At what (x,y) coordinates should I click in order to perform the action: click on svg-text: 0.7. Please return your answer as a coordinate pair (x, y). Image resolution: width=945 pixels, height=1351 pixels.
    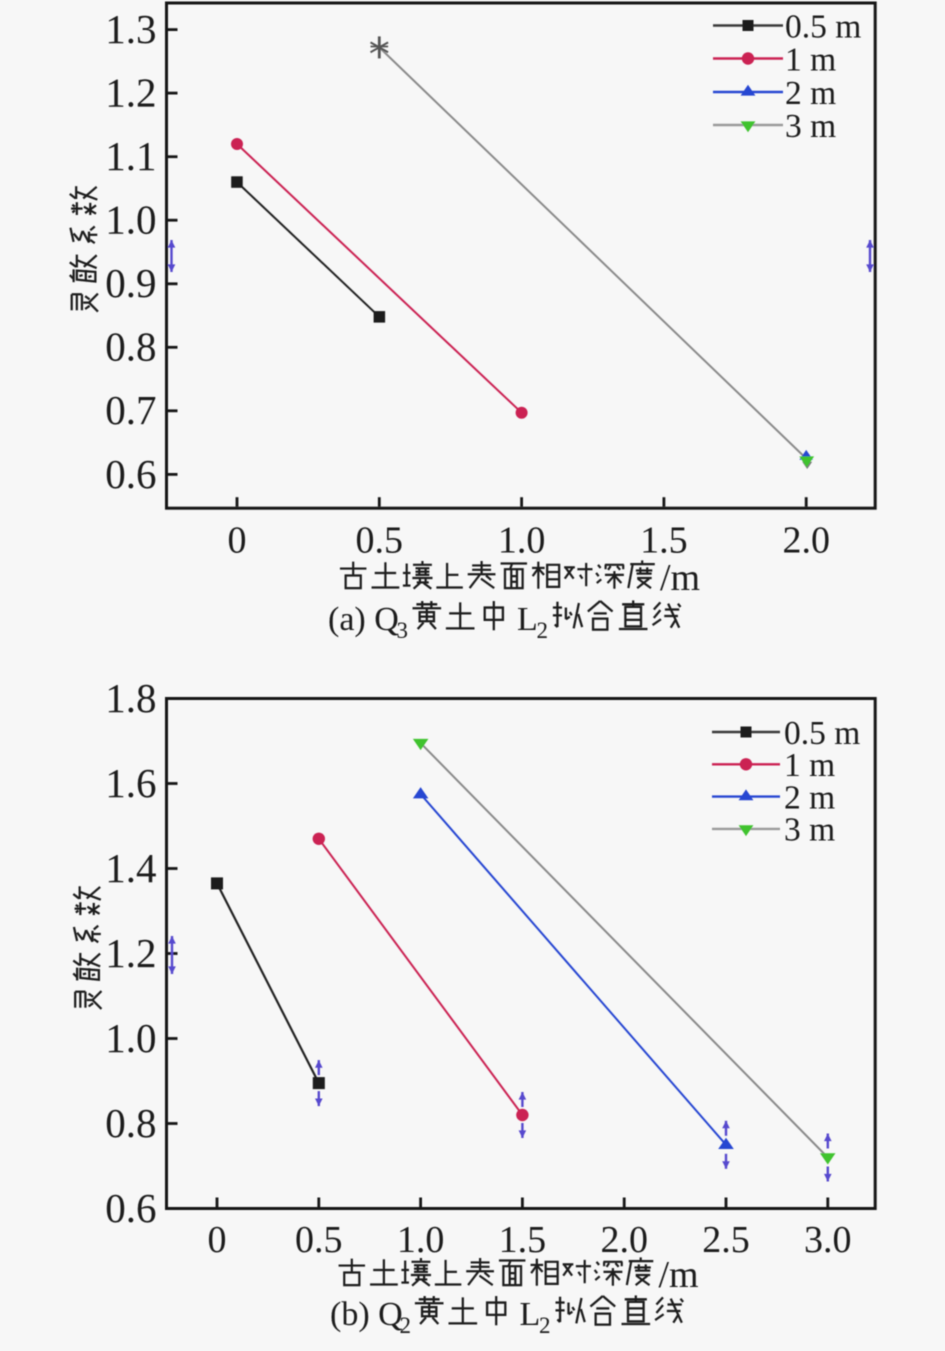
    Looking at the image, I should click on (130, 410).